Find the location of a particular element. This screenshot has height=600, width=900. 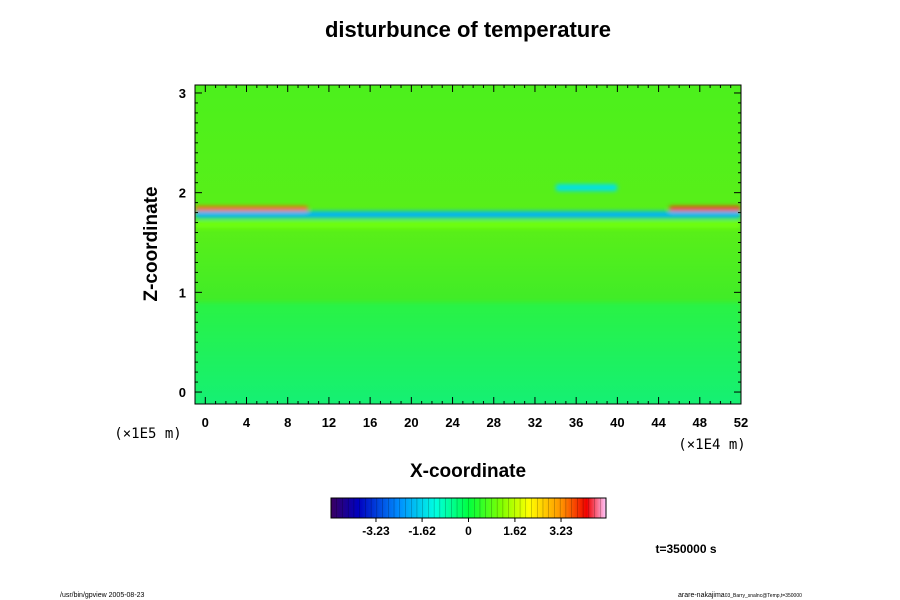

x-tick-label: 52 is located at coordinates (741, 422).